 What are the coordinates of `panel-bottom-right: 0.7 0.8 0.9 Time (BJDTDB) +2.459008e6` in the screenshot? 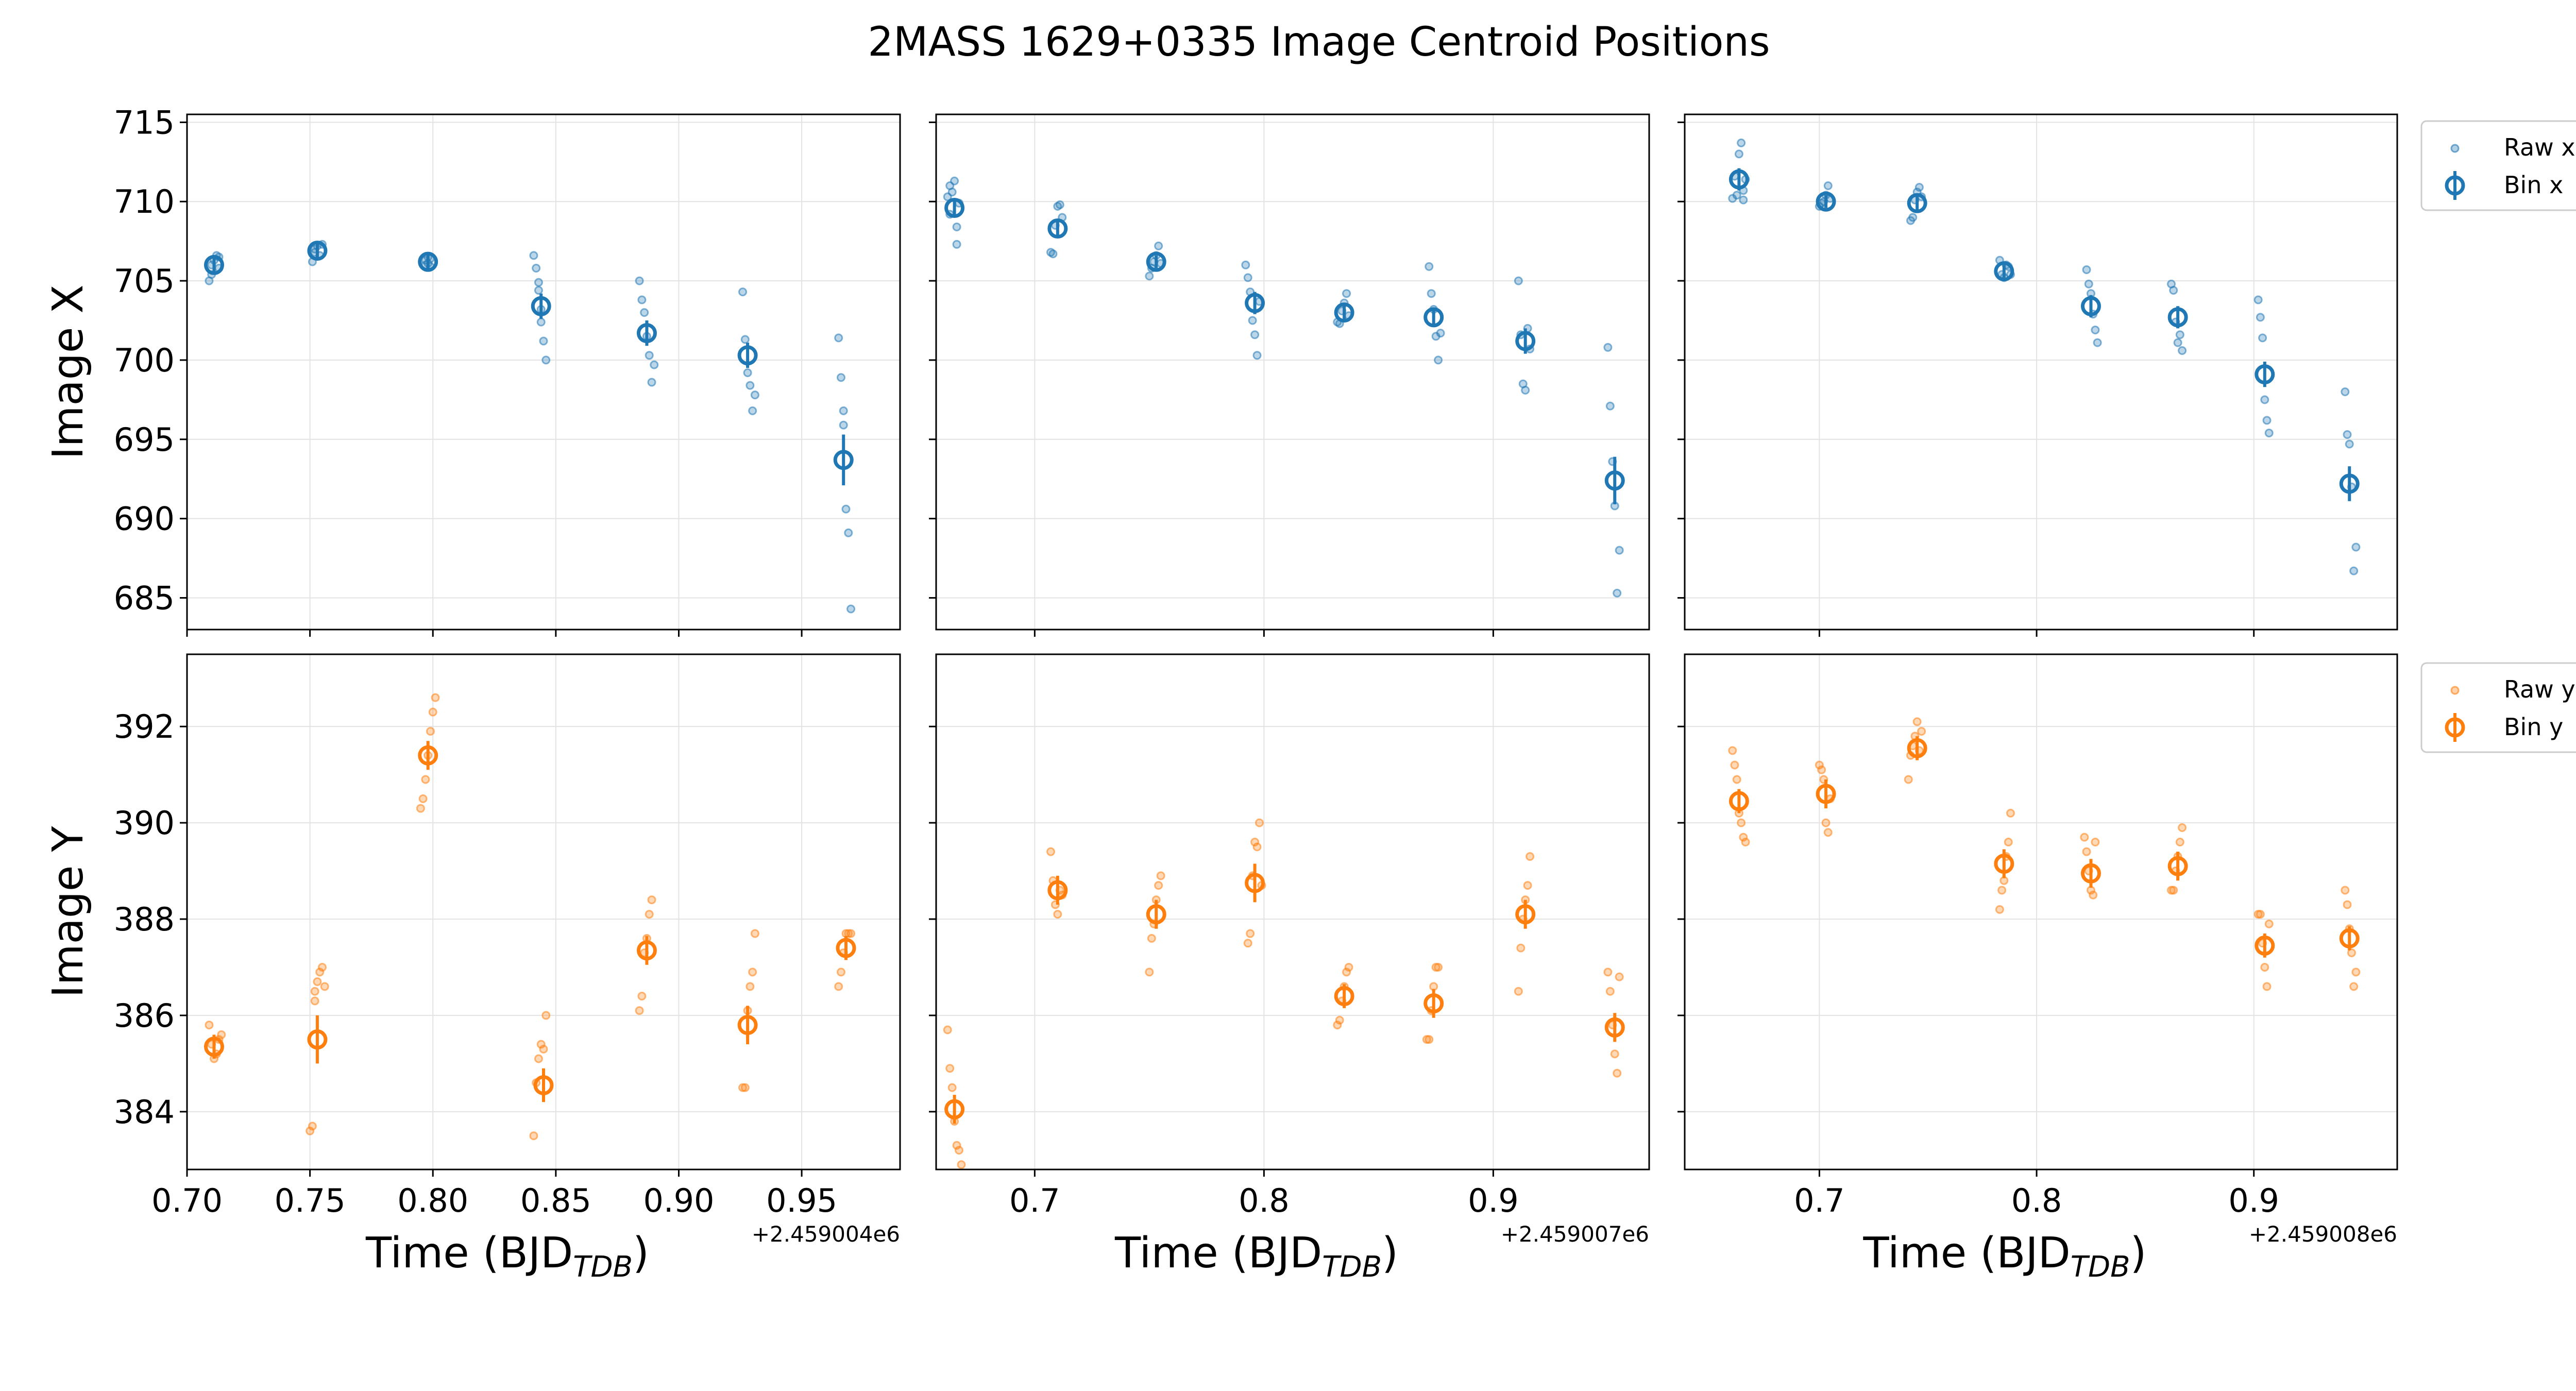 It's located at (2038, 968).